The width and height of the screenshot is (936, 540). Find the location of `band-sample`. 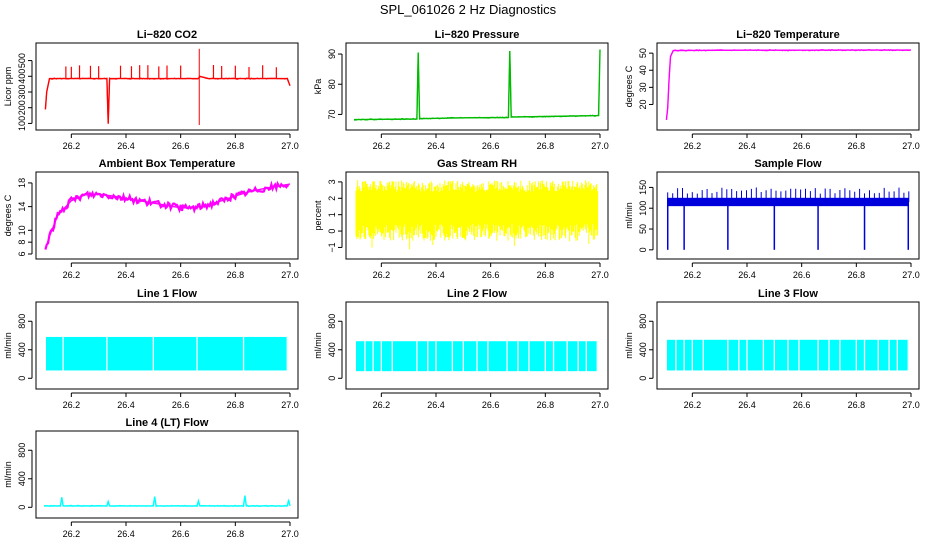

band-sample is located at coordinates (788, 202).